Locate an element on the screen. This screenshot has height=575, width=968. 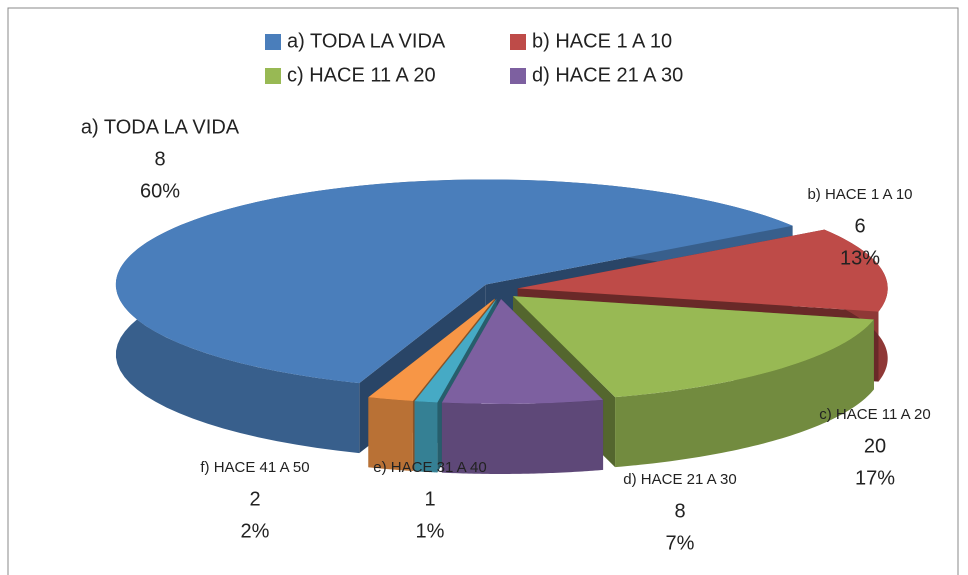
data-label-percent: 60% is located at coordinates (160, 191).